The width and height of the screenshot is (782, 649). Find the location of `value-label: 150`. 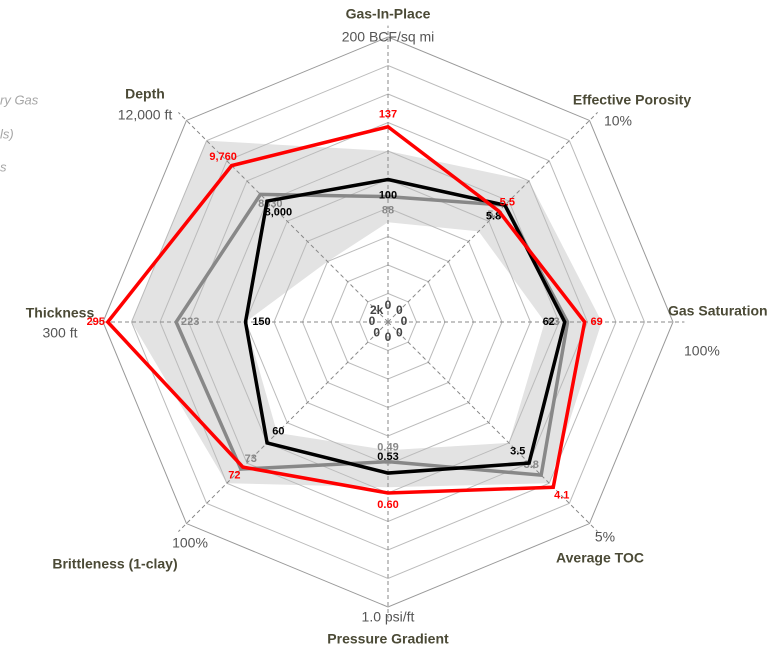

value-label: 150 is located at coordinates (261, 322).